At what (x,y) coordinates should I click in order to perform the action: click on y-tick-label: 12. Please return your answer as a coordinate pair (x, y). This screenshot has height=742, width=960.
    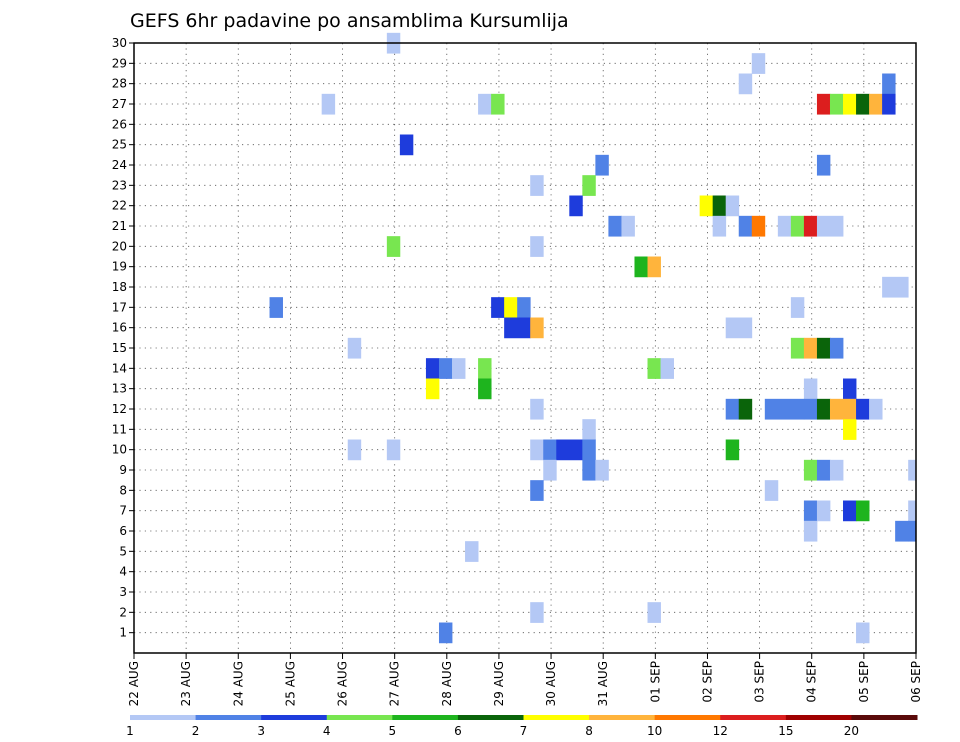
    Looking at the image, I should click on (119, 409).